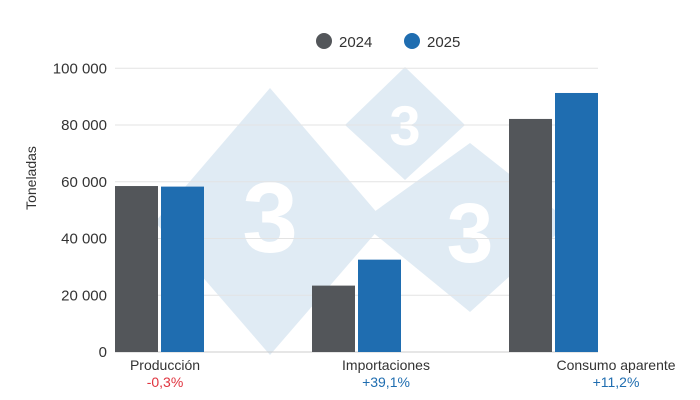 Image resolution: width=700 pixels, height=400 pixels. I want to click on change-label: -0,3%, so click(165, 382).